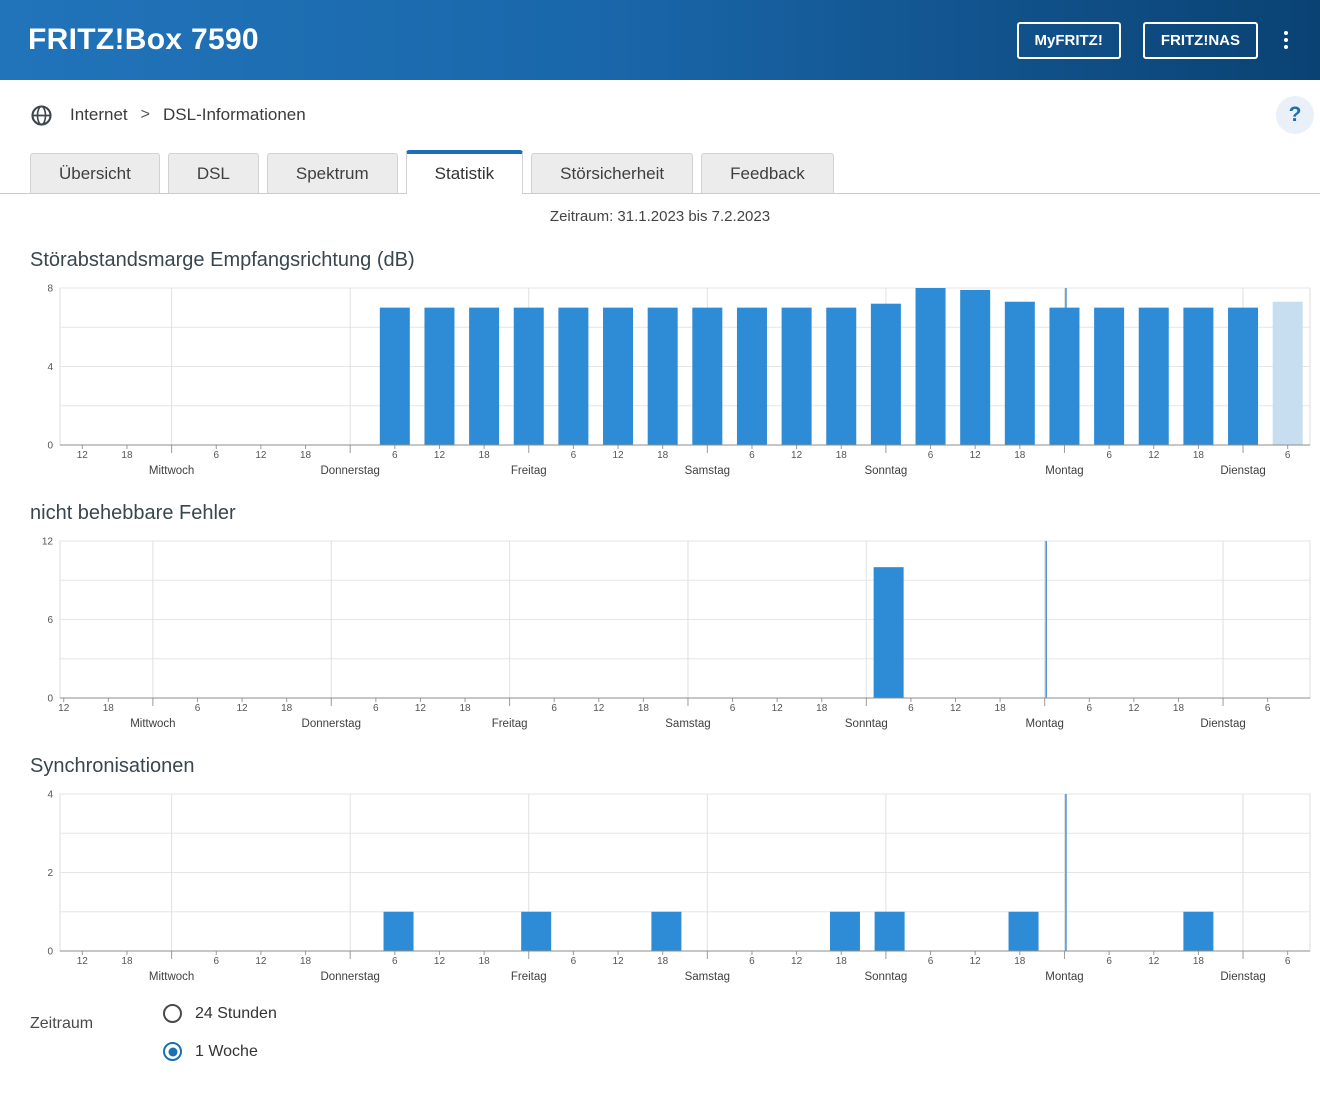 The image size is (1320, 1099). Describe the element at coordinates (767, 173) in the screenshot. I see `tab-feedback: Feedback` at that location.